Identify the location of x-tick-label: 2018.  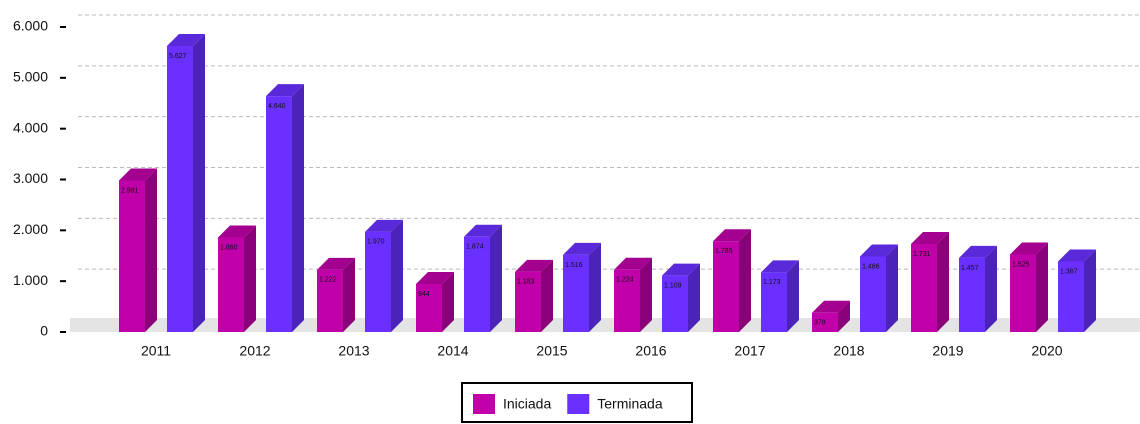
(848, 351).